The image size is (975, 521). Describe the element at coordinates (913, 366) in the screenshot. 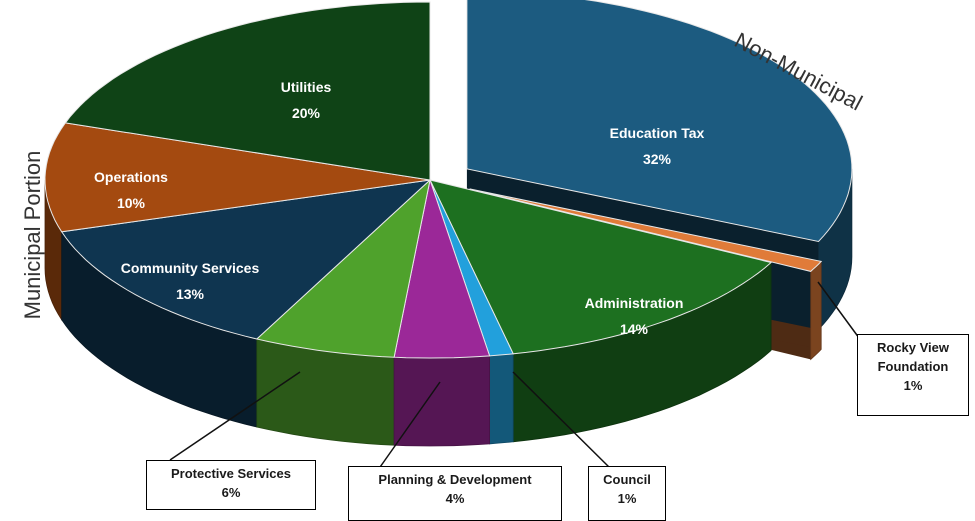

I see `rocky-view-callout-line2: Foundation` at that location.